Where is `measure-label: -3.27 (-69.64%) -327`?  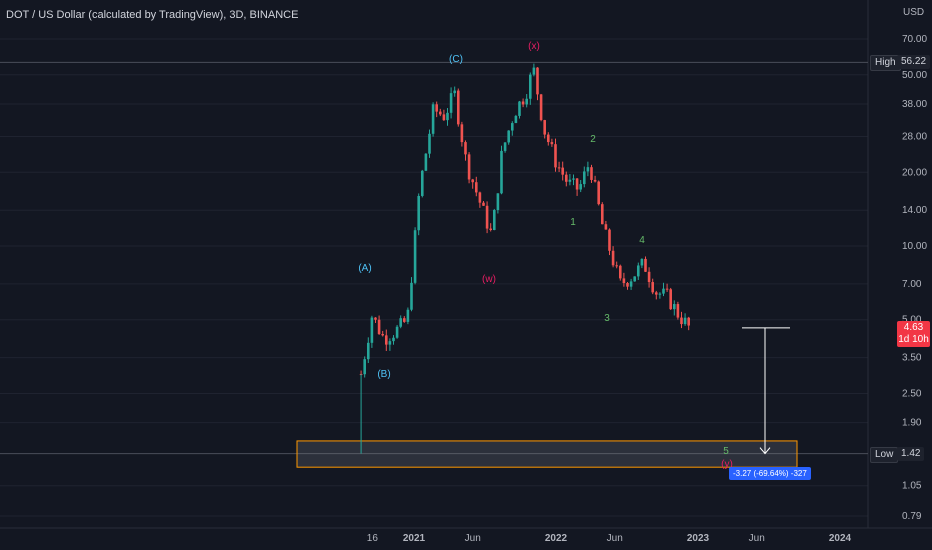
measure-label: -3.27 (-69.64%) -327 is located at coordinates (770, 473).